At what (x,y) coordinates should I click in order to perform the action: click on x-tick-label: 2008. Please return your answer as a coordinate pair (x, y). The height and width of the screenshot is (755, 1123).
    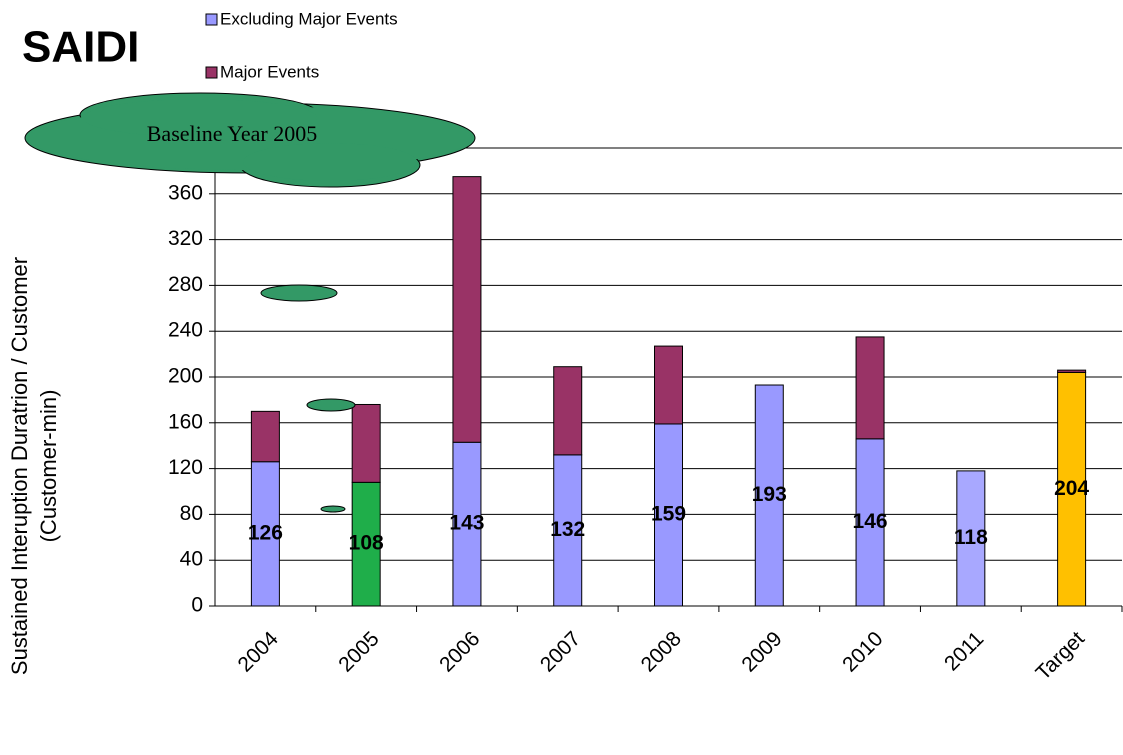
    Looking at the image, I should click on (661, 651).